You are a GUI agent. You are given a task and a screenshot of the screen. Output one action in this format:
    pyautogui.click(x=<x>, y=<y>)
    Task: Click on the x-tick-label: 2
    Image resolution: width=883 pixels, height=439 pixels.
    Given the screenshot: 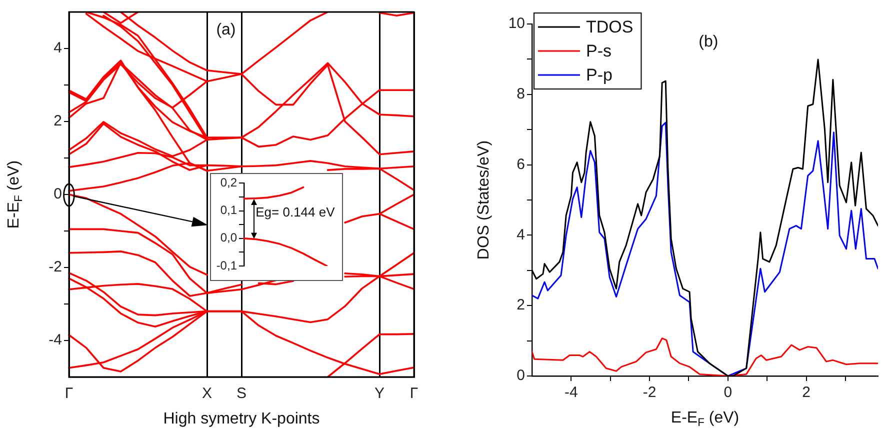 What is the action you would take?
    pyautogui.click(x=806, y=393)
    